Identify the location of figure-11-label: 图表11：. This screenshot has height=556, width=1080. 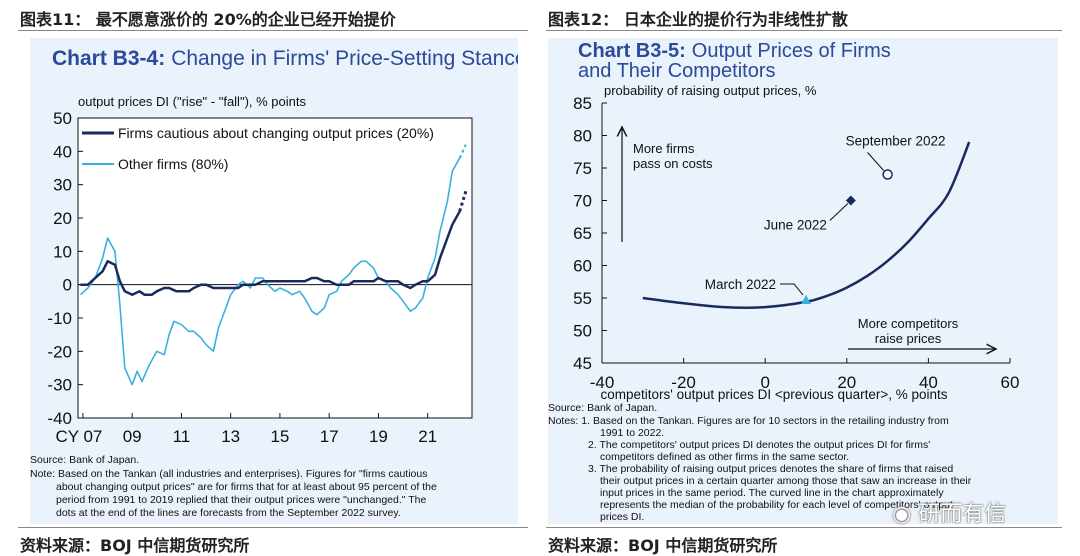
(55, 19).